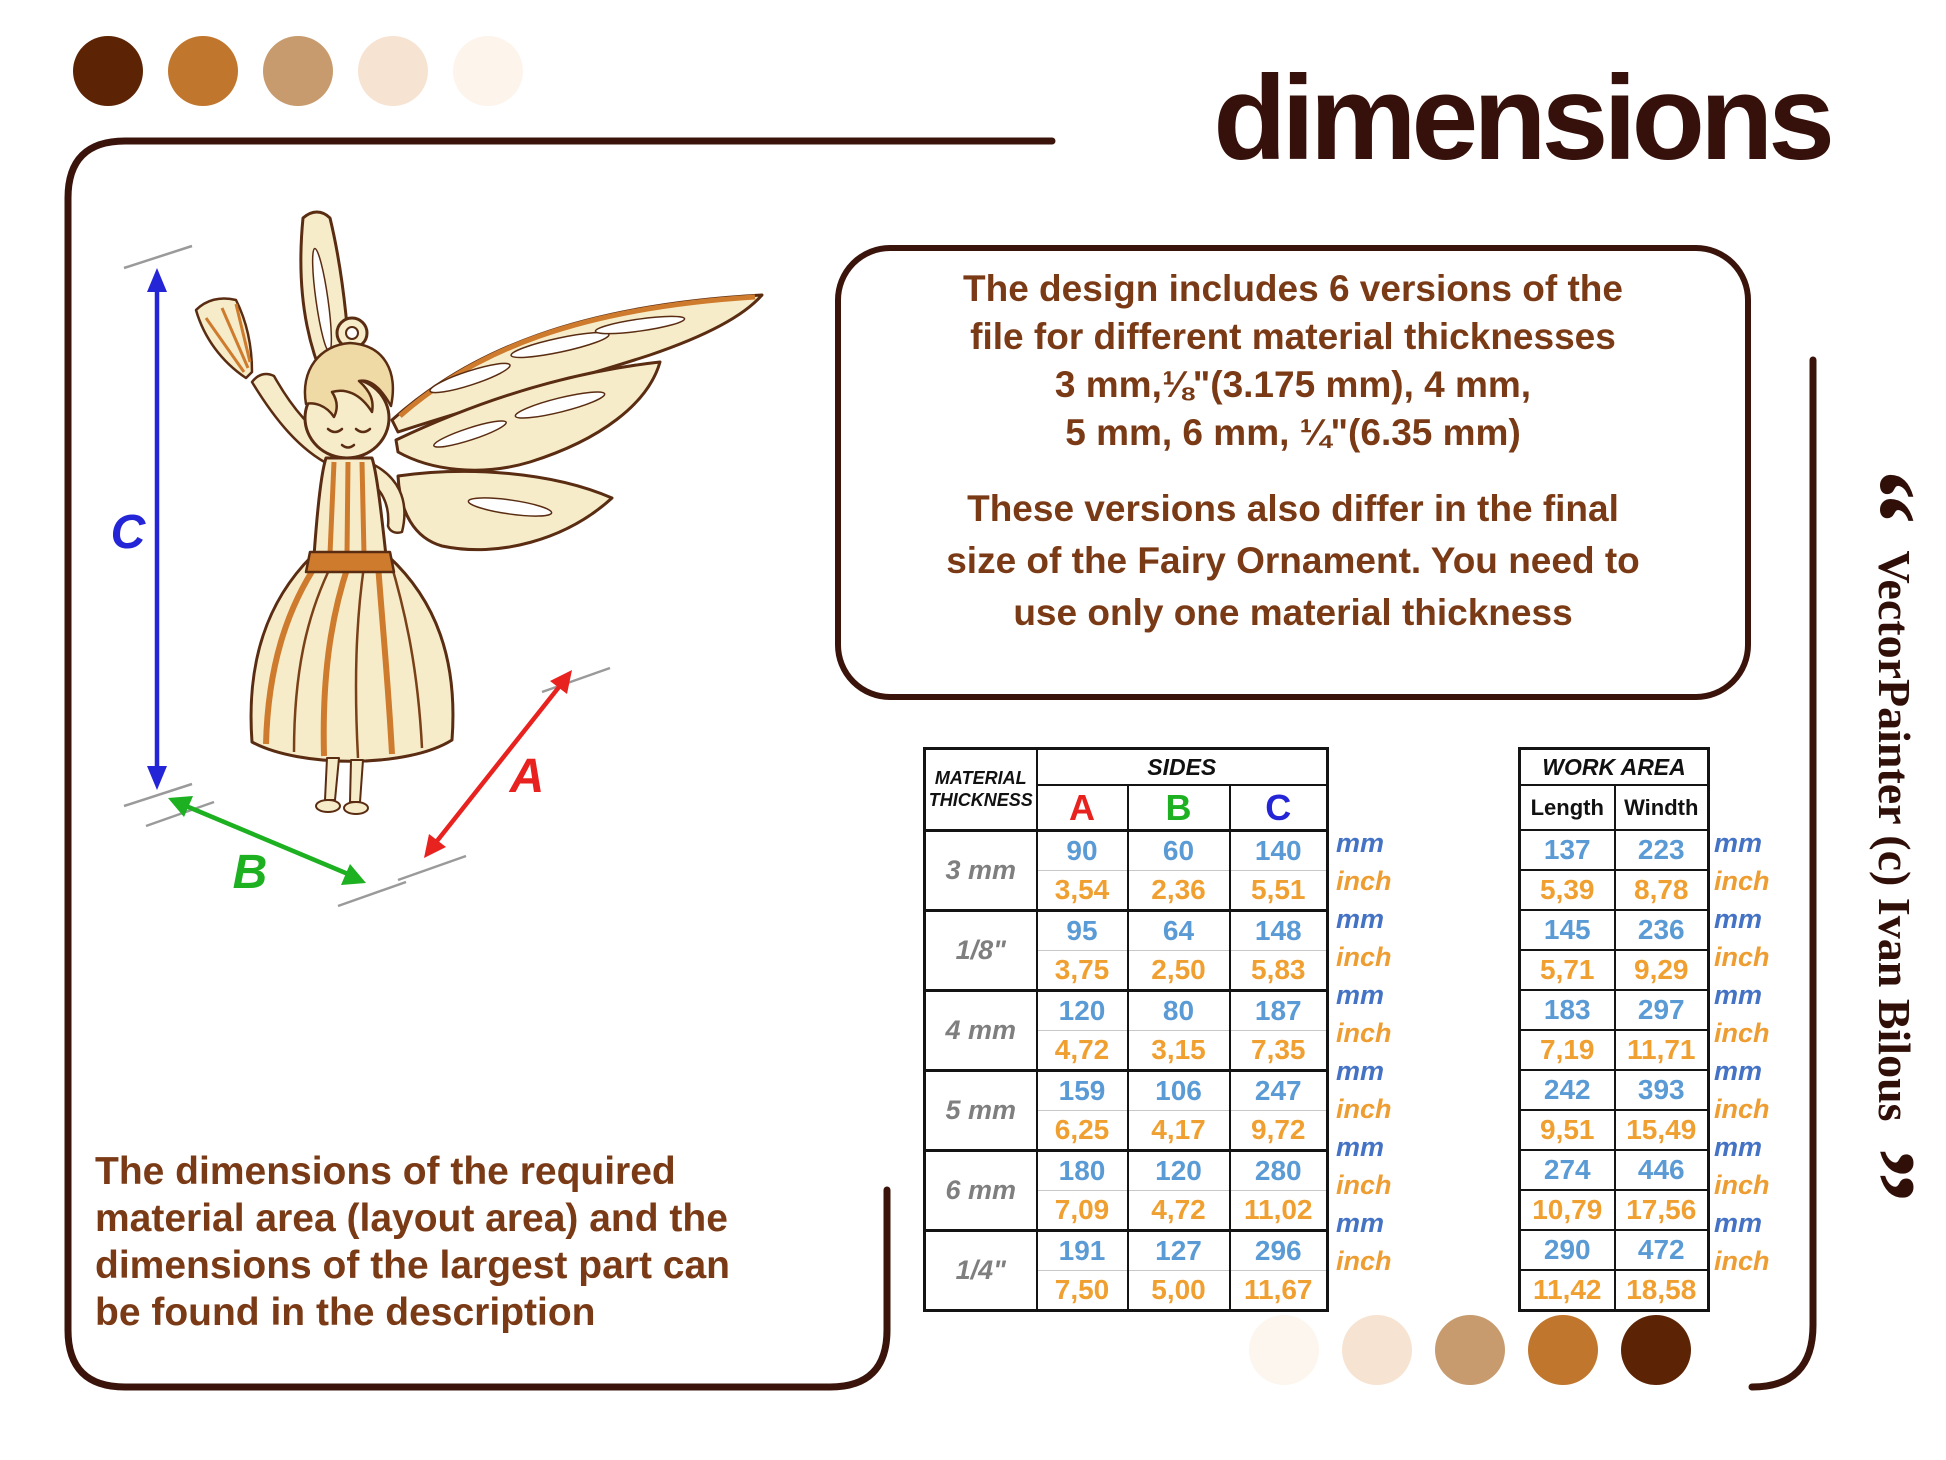 Image resolution: width=1946 pixels, height=1460 pixels. I want to click on sides-value-inch: 5,51, so click(1278, 891).